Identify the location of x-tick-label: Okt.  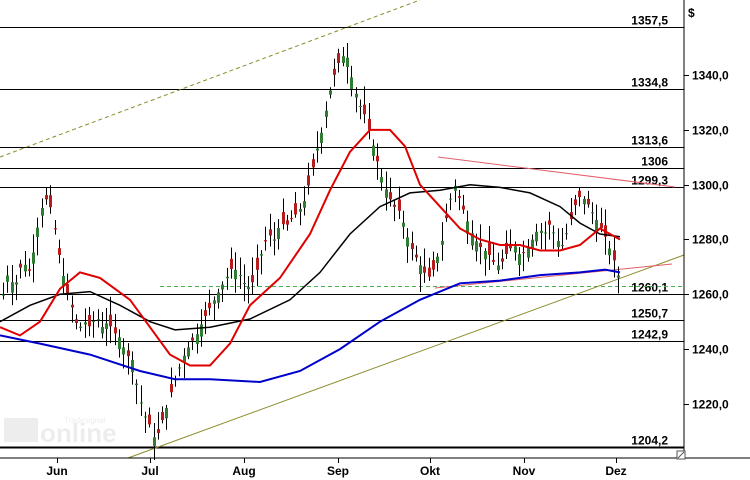
(430, 471).